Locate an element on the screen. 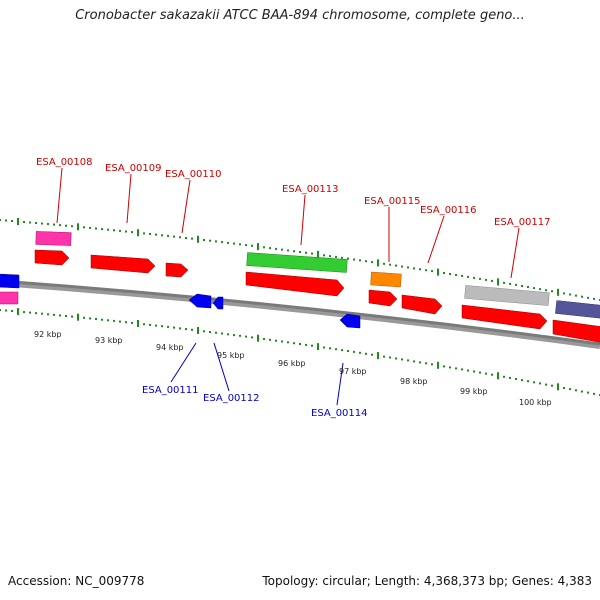 The image size is (600, 600). gene-label: ESA_00117 is located at coordinates (522, 222).